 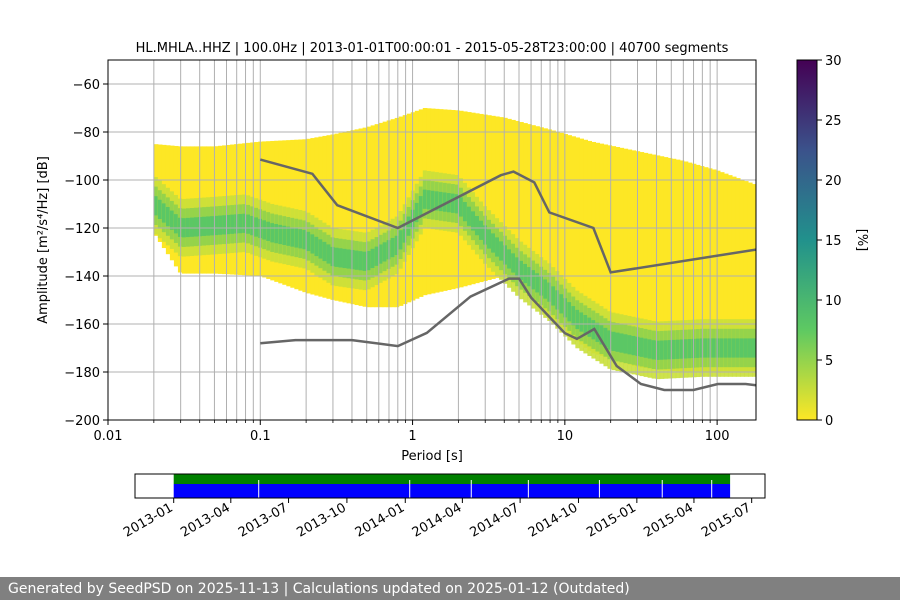 I want to click on y-tick-label: −60, so click(x=86, y=85).